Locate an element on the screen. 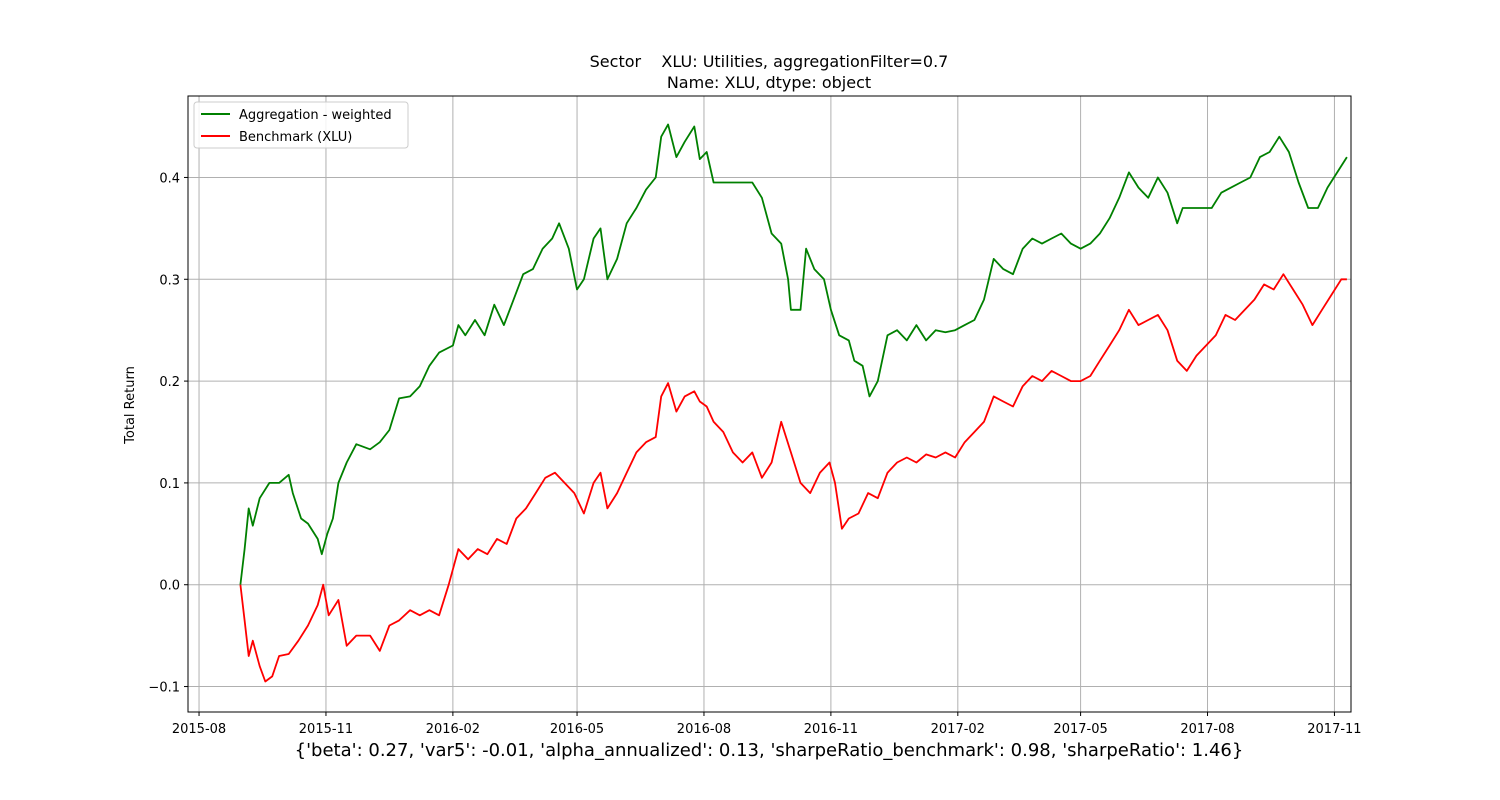 The image size is (1500, 800). x-tick-label: 2017-02 is located at coordinates (958, 729).